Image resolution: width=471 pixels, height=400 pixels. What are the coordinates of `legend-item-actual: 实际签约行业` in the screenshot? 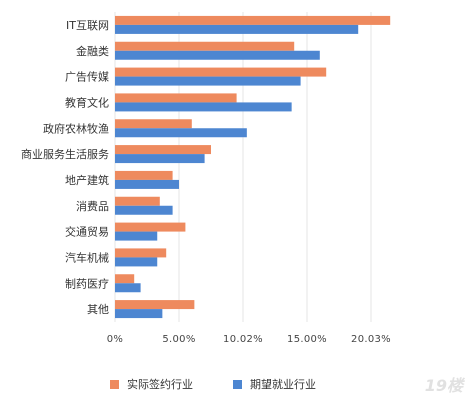 It's located at (151, 384).